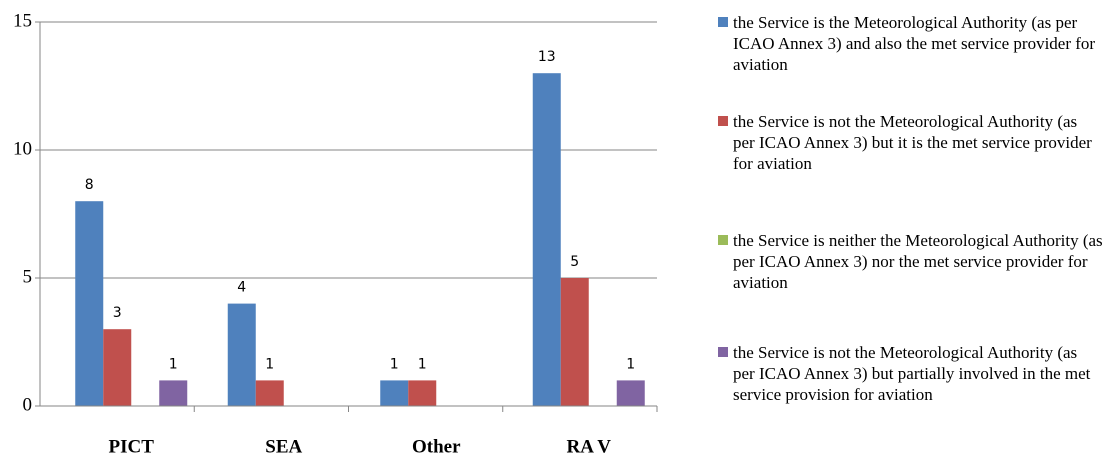 This screenshot has height=472, width=1112. I want to click on value-label: 8, so click(89, 185).